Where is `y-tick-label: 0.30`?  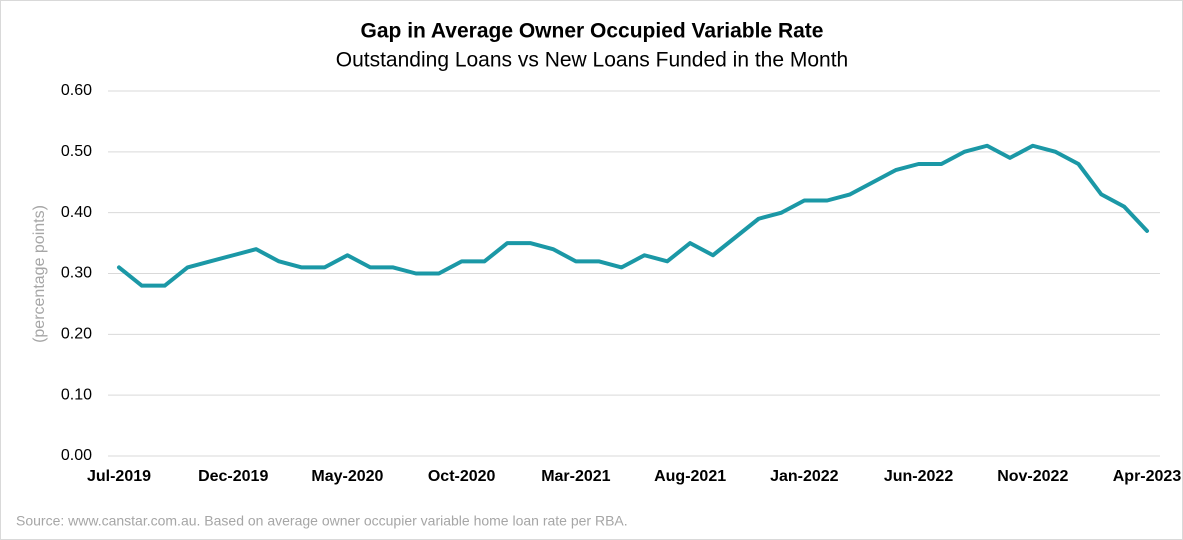
y-tick-label: 0.30 is located at coordinates (76, 273).